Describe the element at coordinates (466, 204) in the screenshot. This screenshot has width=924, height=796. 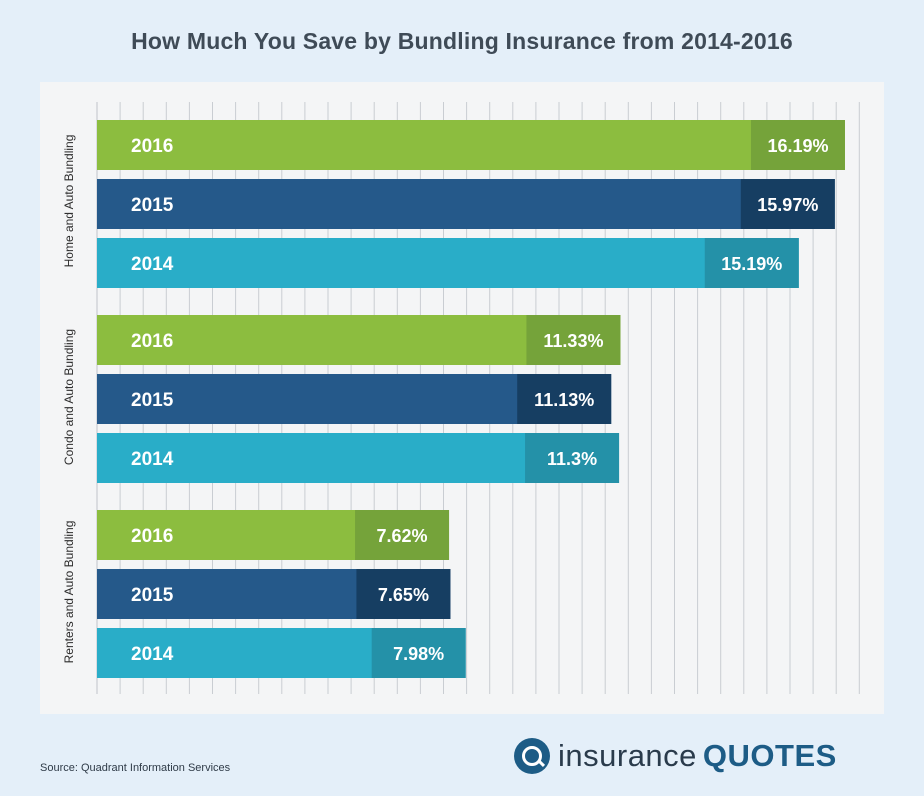
I see `bar-2015` at that location.